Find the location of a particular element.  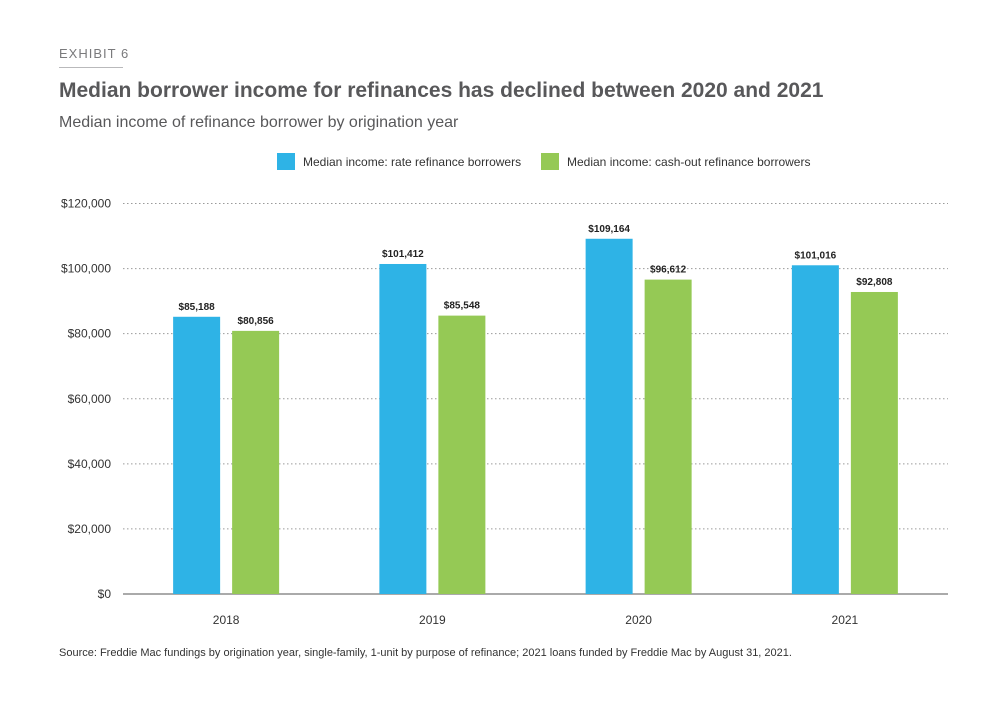

exhibit-underline is located at coordinates (91, 67).